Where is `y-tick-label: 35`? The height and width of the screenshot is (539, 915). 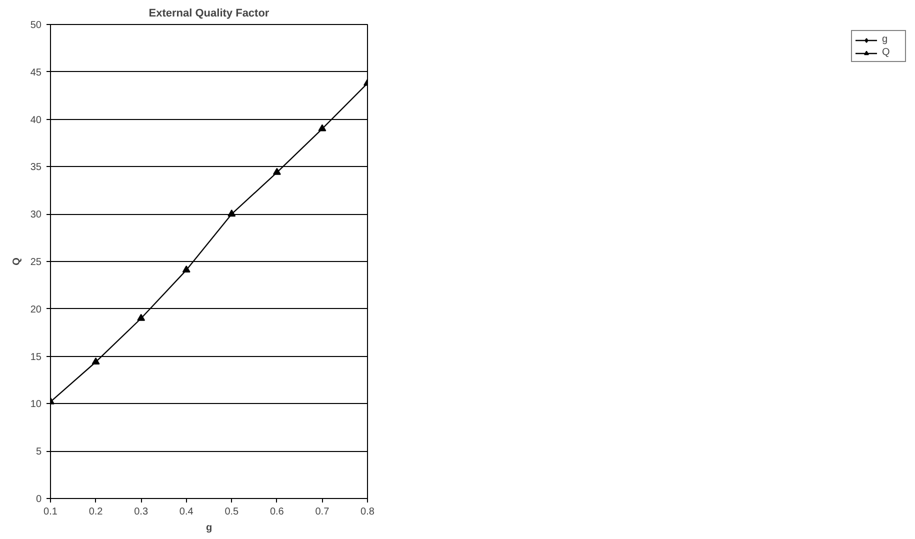 y-tick-label: 35 is located at coordinates (36, 168).